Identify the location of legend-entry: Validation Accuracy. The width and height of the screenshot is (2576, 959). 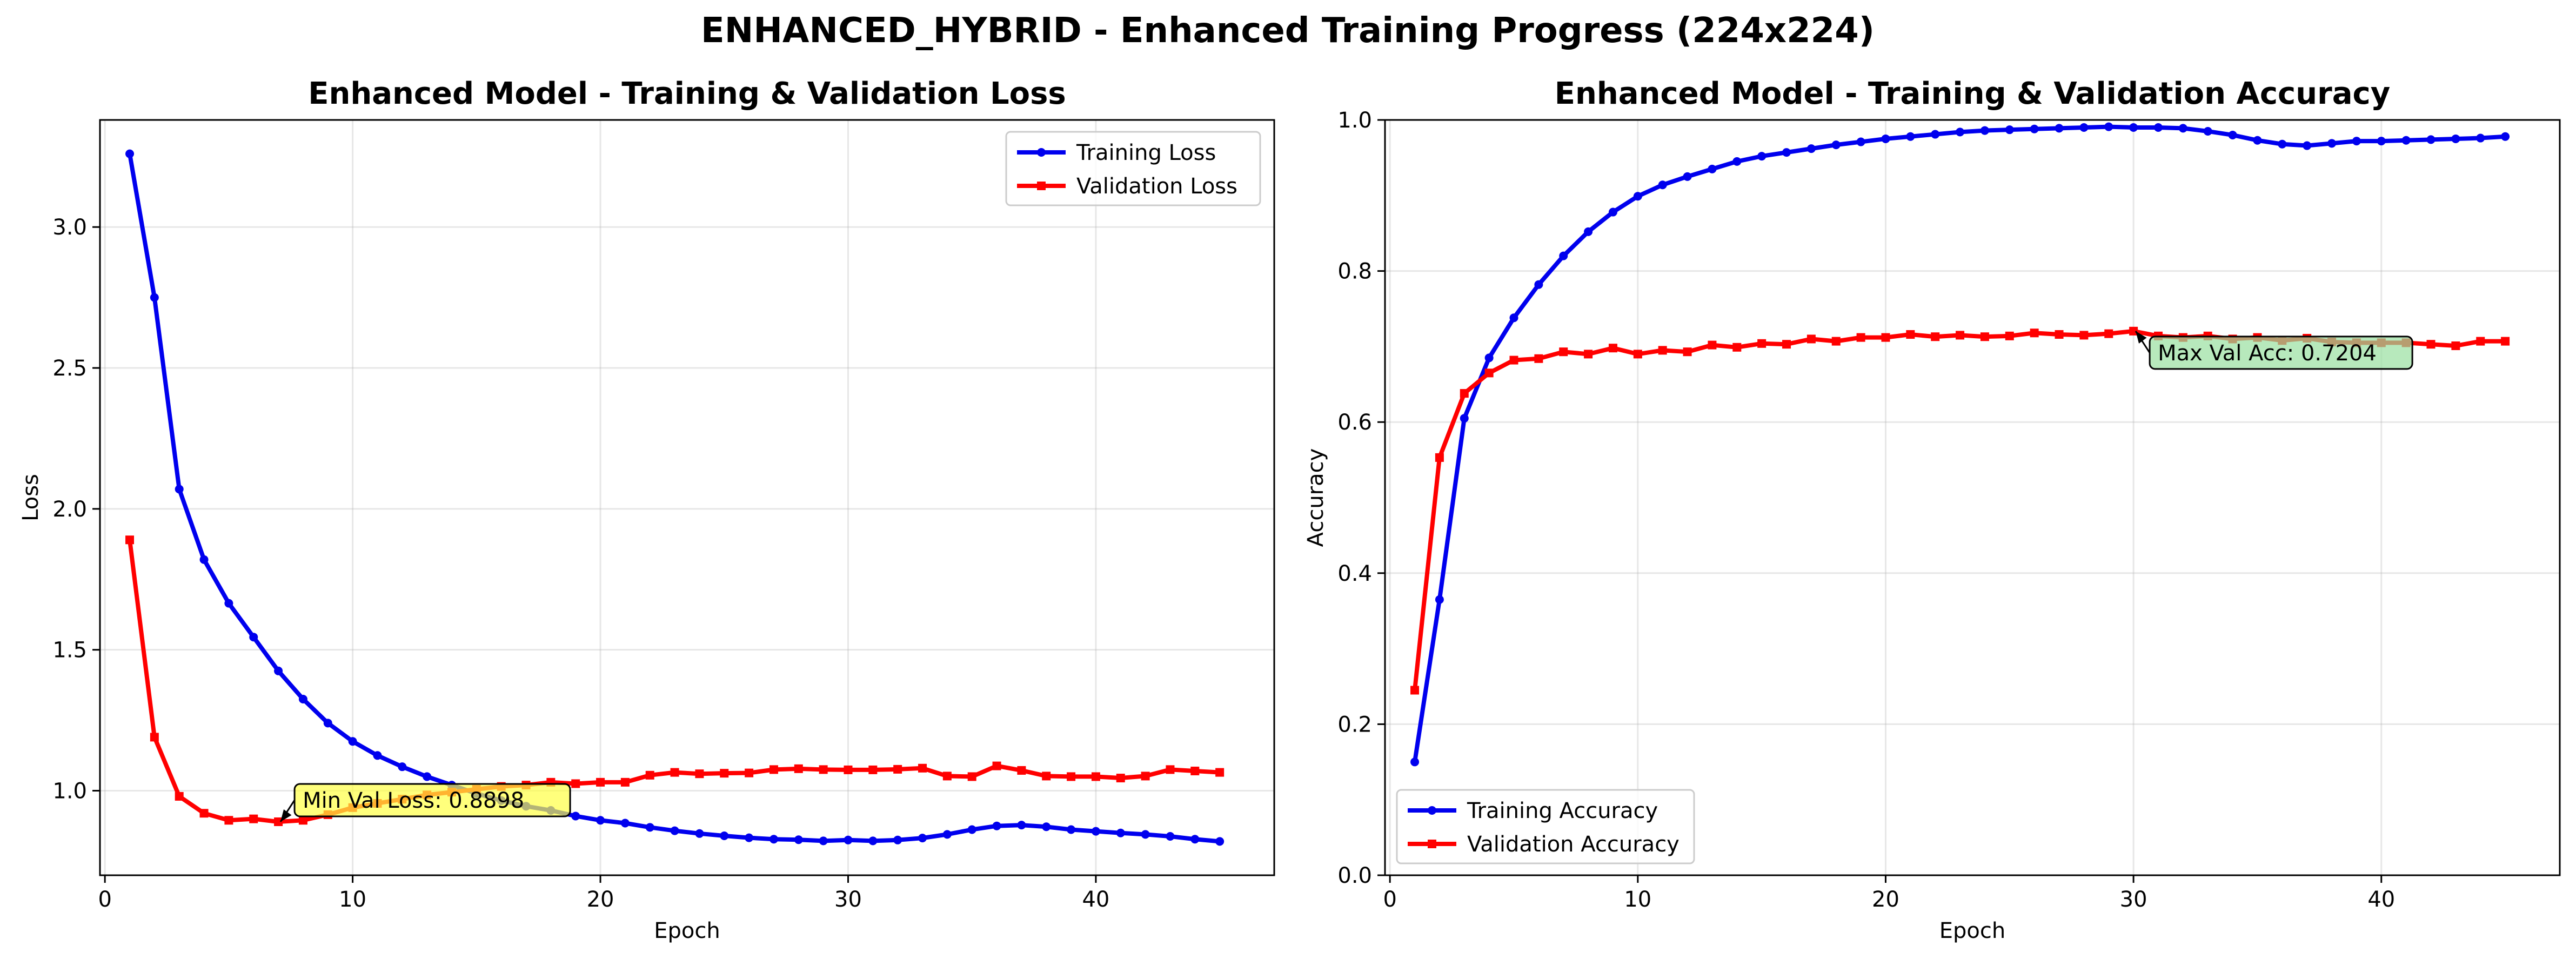
(1544, 844).